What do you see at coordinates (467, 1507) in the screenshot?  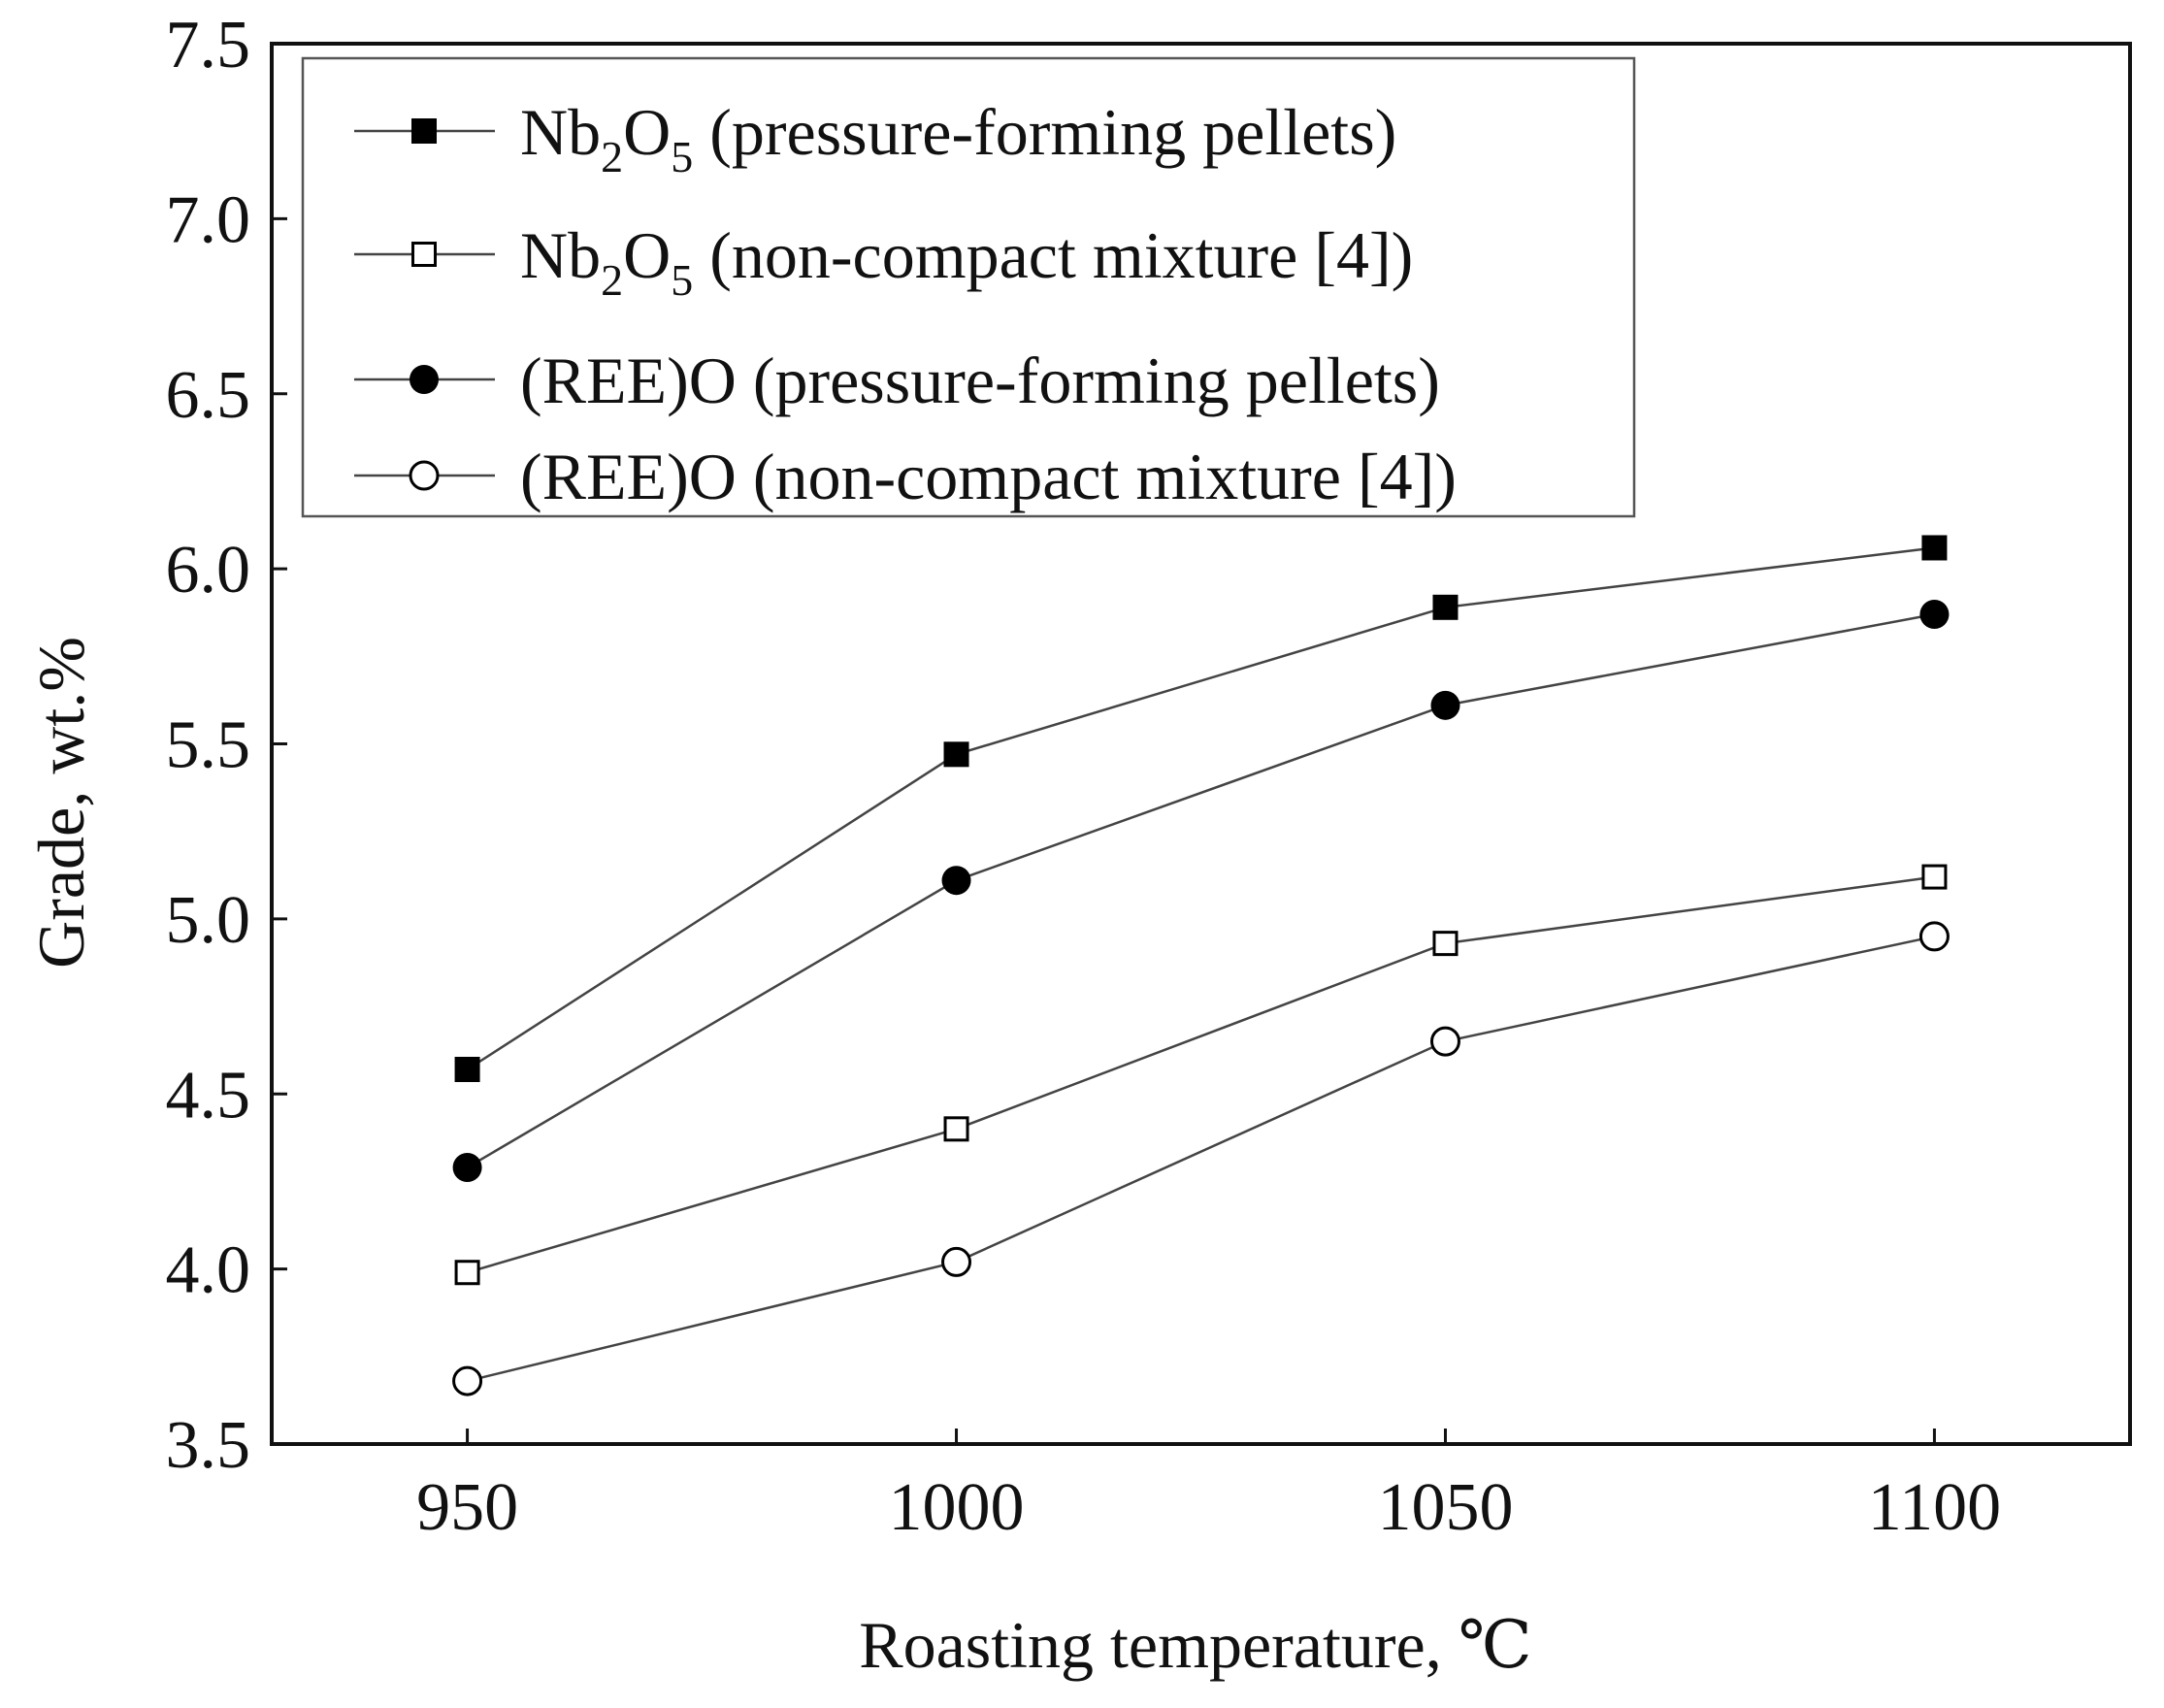 I see `x-tick-label: 950` at bounding box center [467, 1507].